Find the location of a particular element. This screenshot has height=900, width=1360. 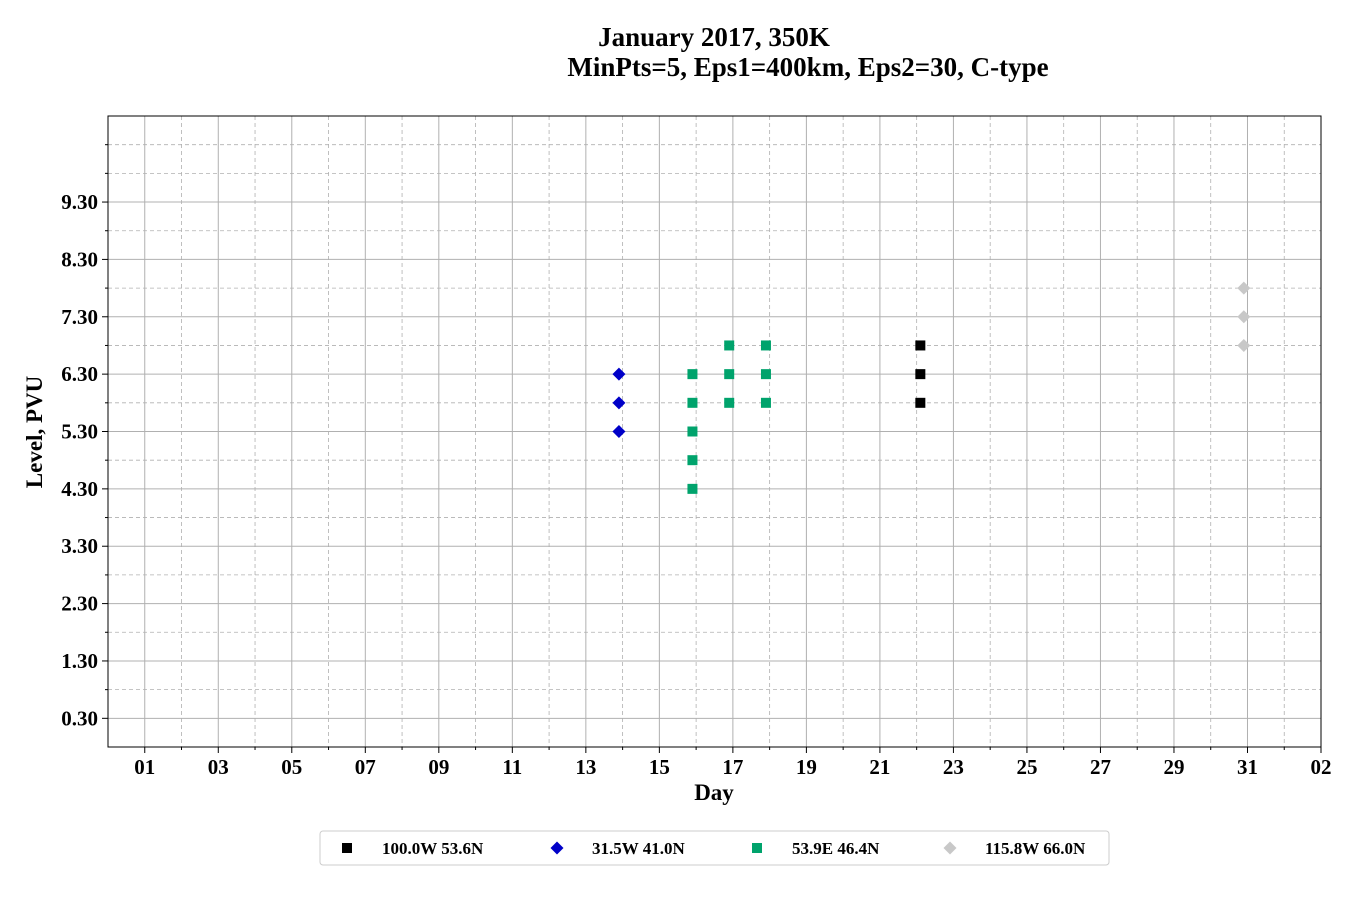

x-tick-label: 17 is located at coordinates (732, 767).